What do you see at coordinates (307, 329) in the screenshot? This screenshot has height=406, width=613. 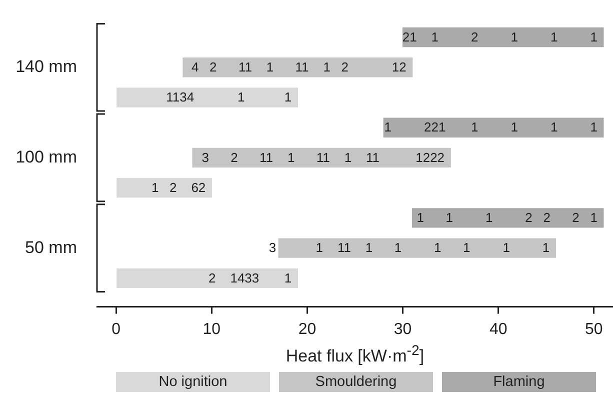 I see `x-tick-label: 20` at bounding box center [307, 329].